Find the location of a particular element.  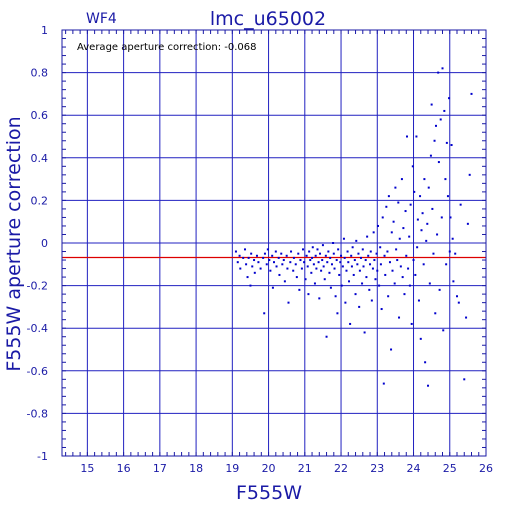

y-axis-label: F555W aperture correction is located at coordinates (14, 243).